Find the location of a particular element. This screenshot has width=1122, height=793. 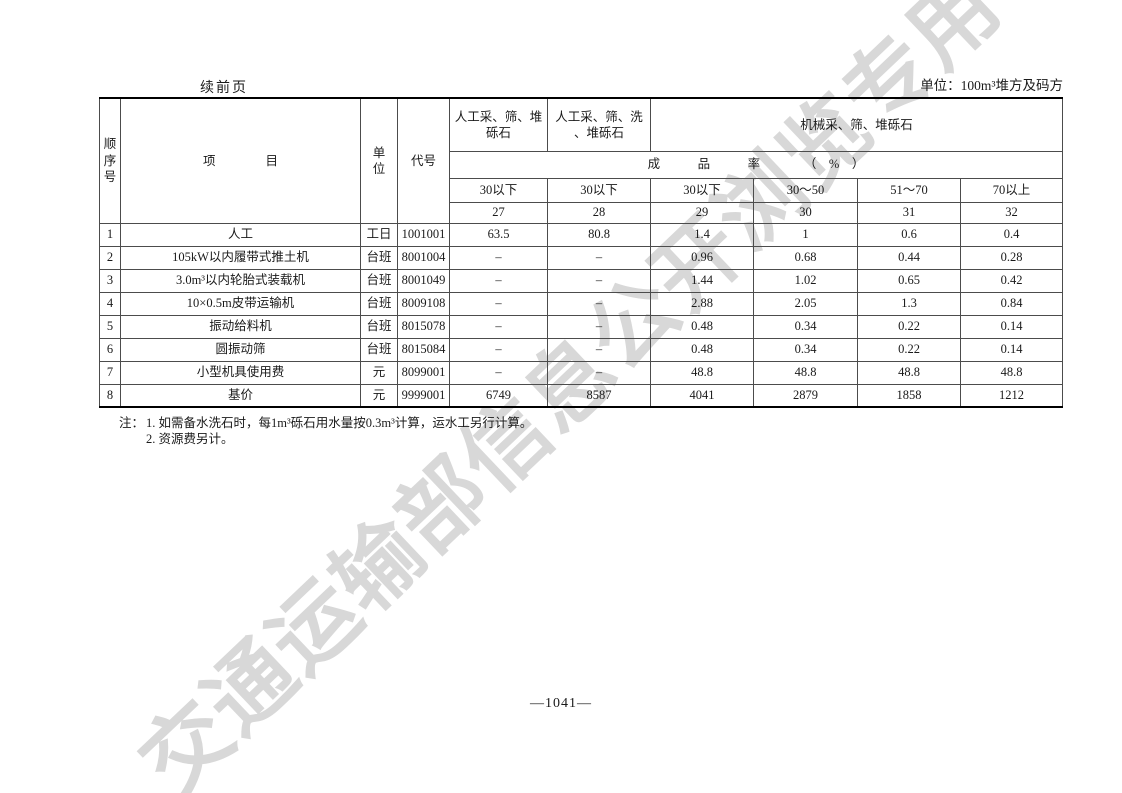

table-row: 1 人工 工日 1001001 63.5 80.8 1.4 1 0.6 0.4 is located at coordinates (581, 234).